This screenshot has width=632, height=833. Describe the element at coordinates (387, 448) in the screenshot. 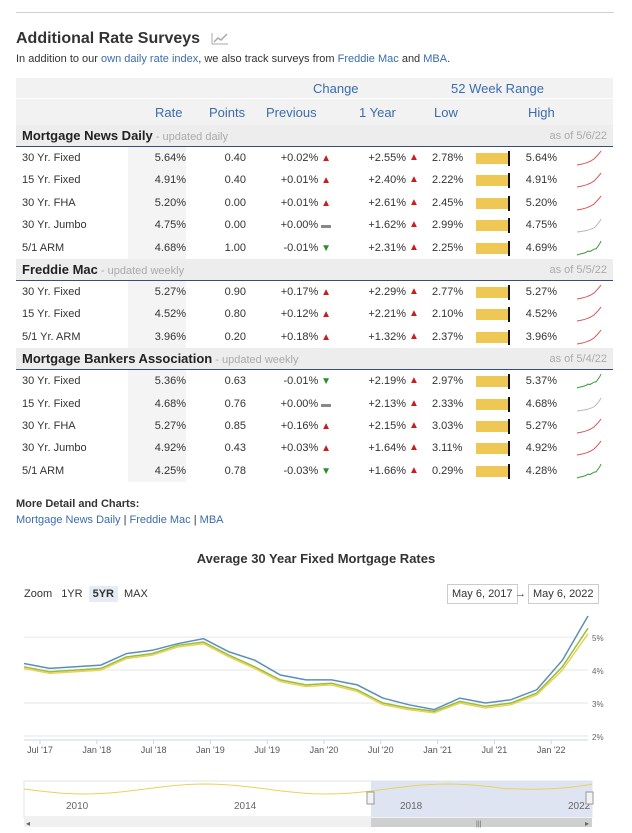

I see `one-year-change-value: +1.64%` at that location.